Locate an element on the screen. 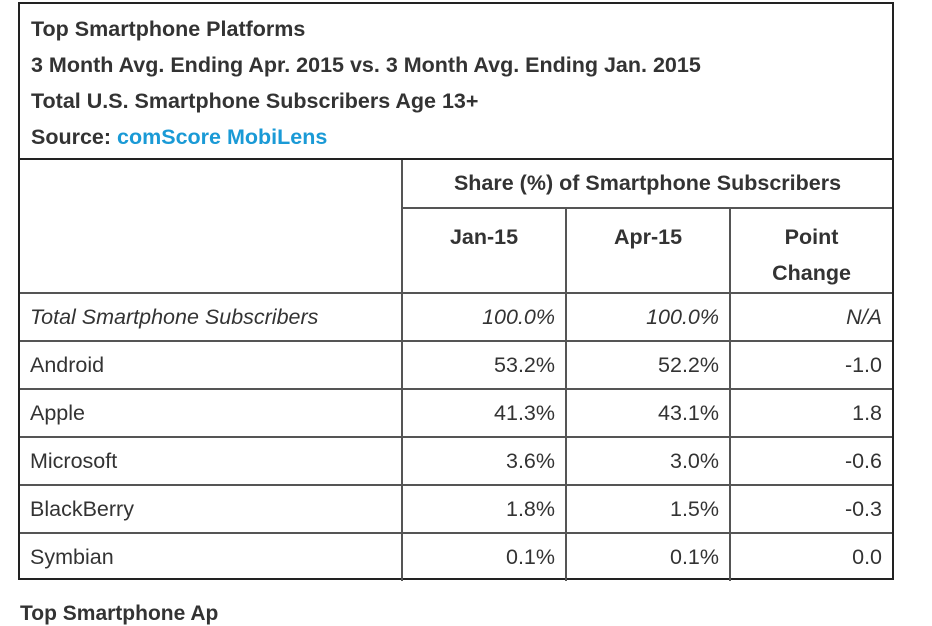 The width and height of the screenshot is (932, 626). next-table-title: Top Smartphone Ap is located at coordinates (119, 613).